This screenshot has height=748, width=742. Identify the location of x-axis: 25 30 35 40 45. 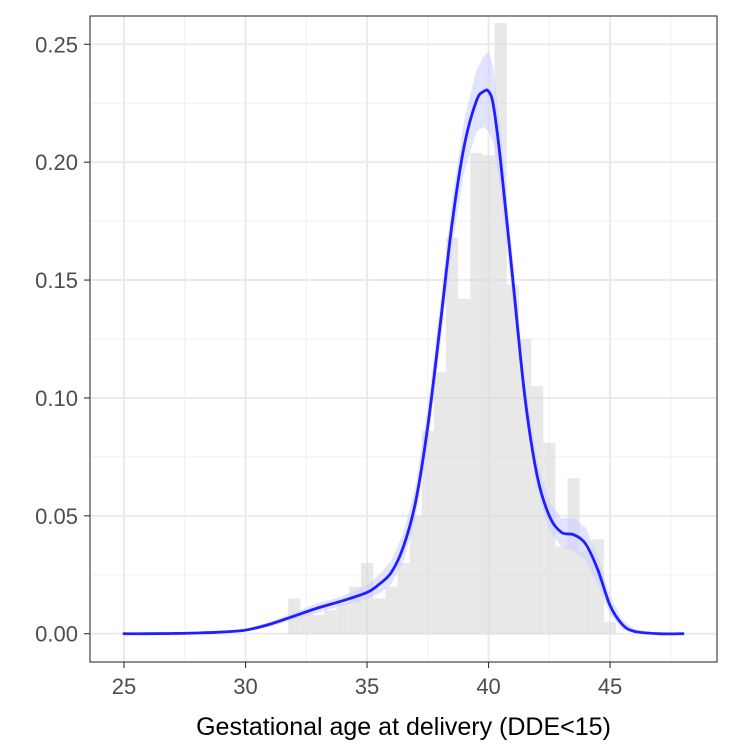
(367, 680).